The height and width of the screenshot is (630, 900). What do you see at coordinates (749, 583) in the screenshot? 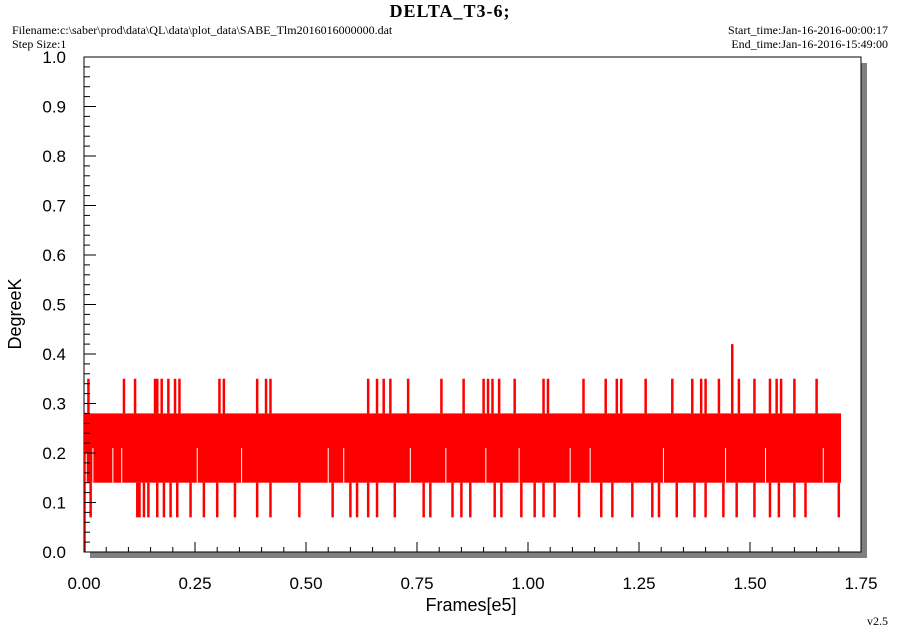
I see `x-tick-label: 1.50` at bounding box center [749, 583].